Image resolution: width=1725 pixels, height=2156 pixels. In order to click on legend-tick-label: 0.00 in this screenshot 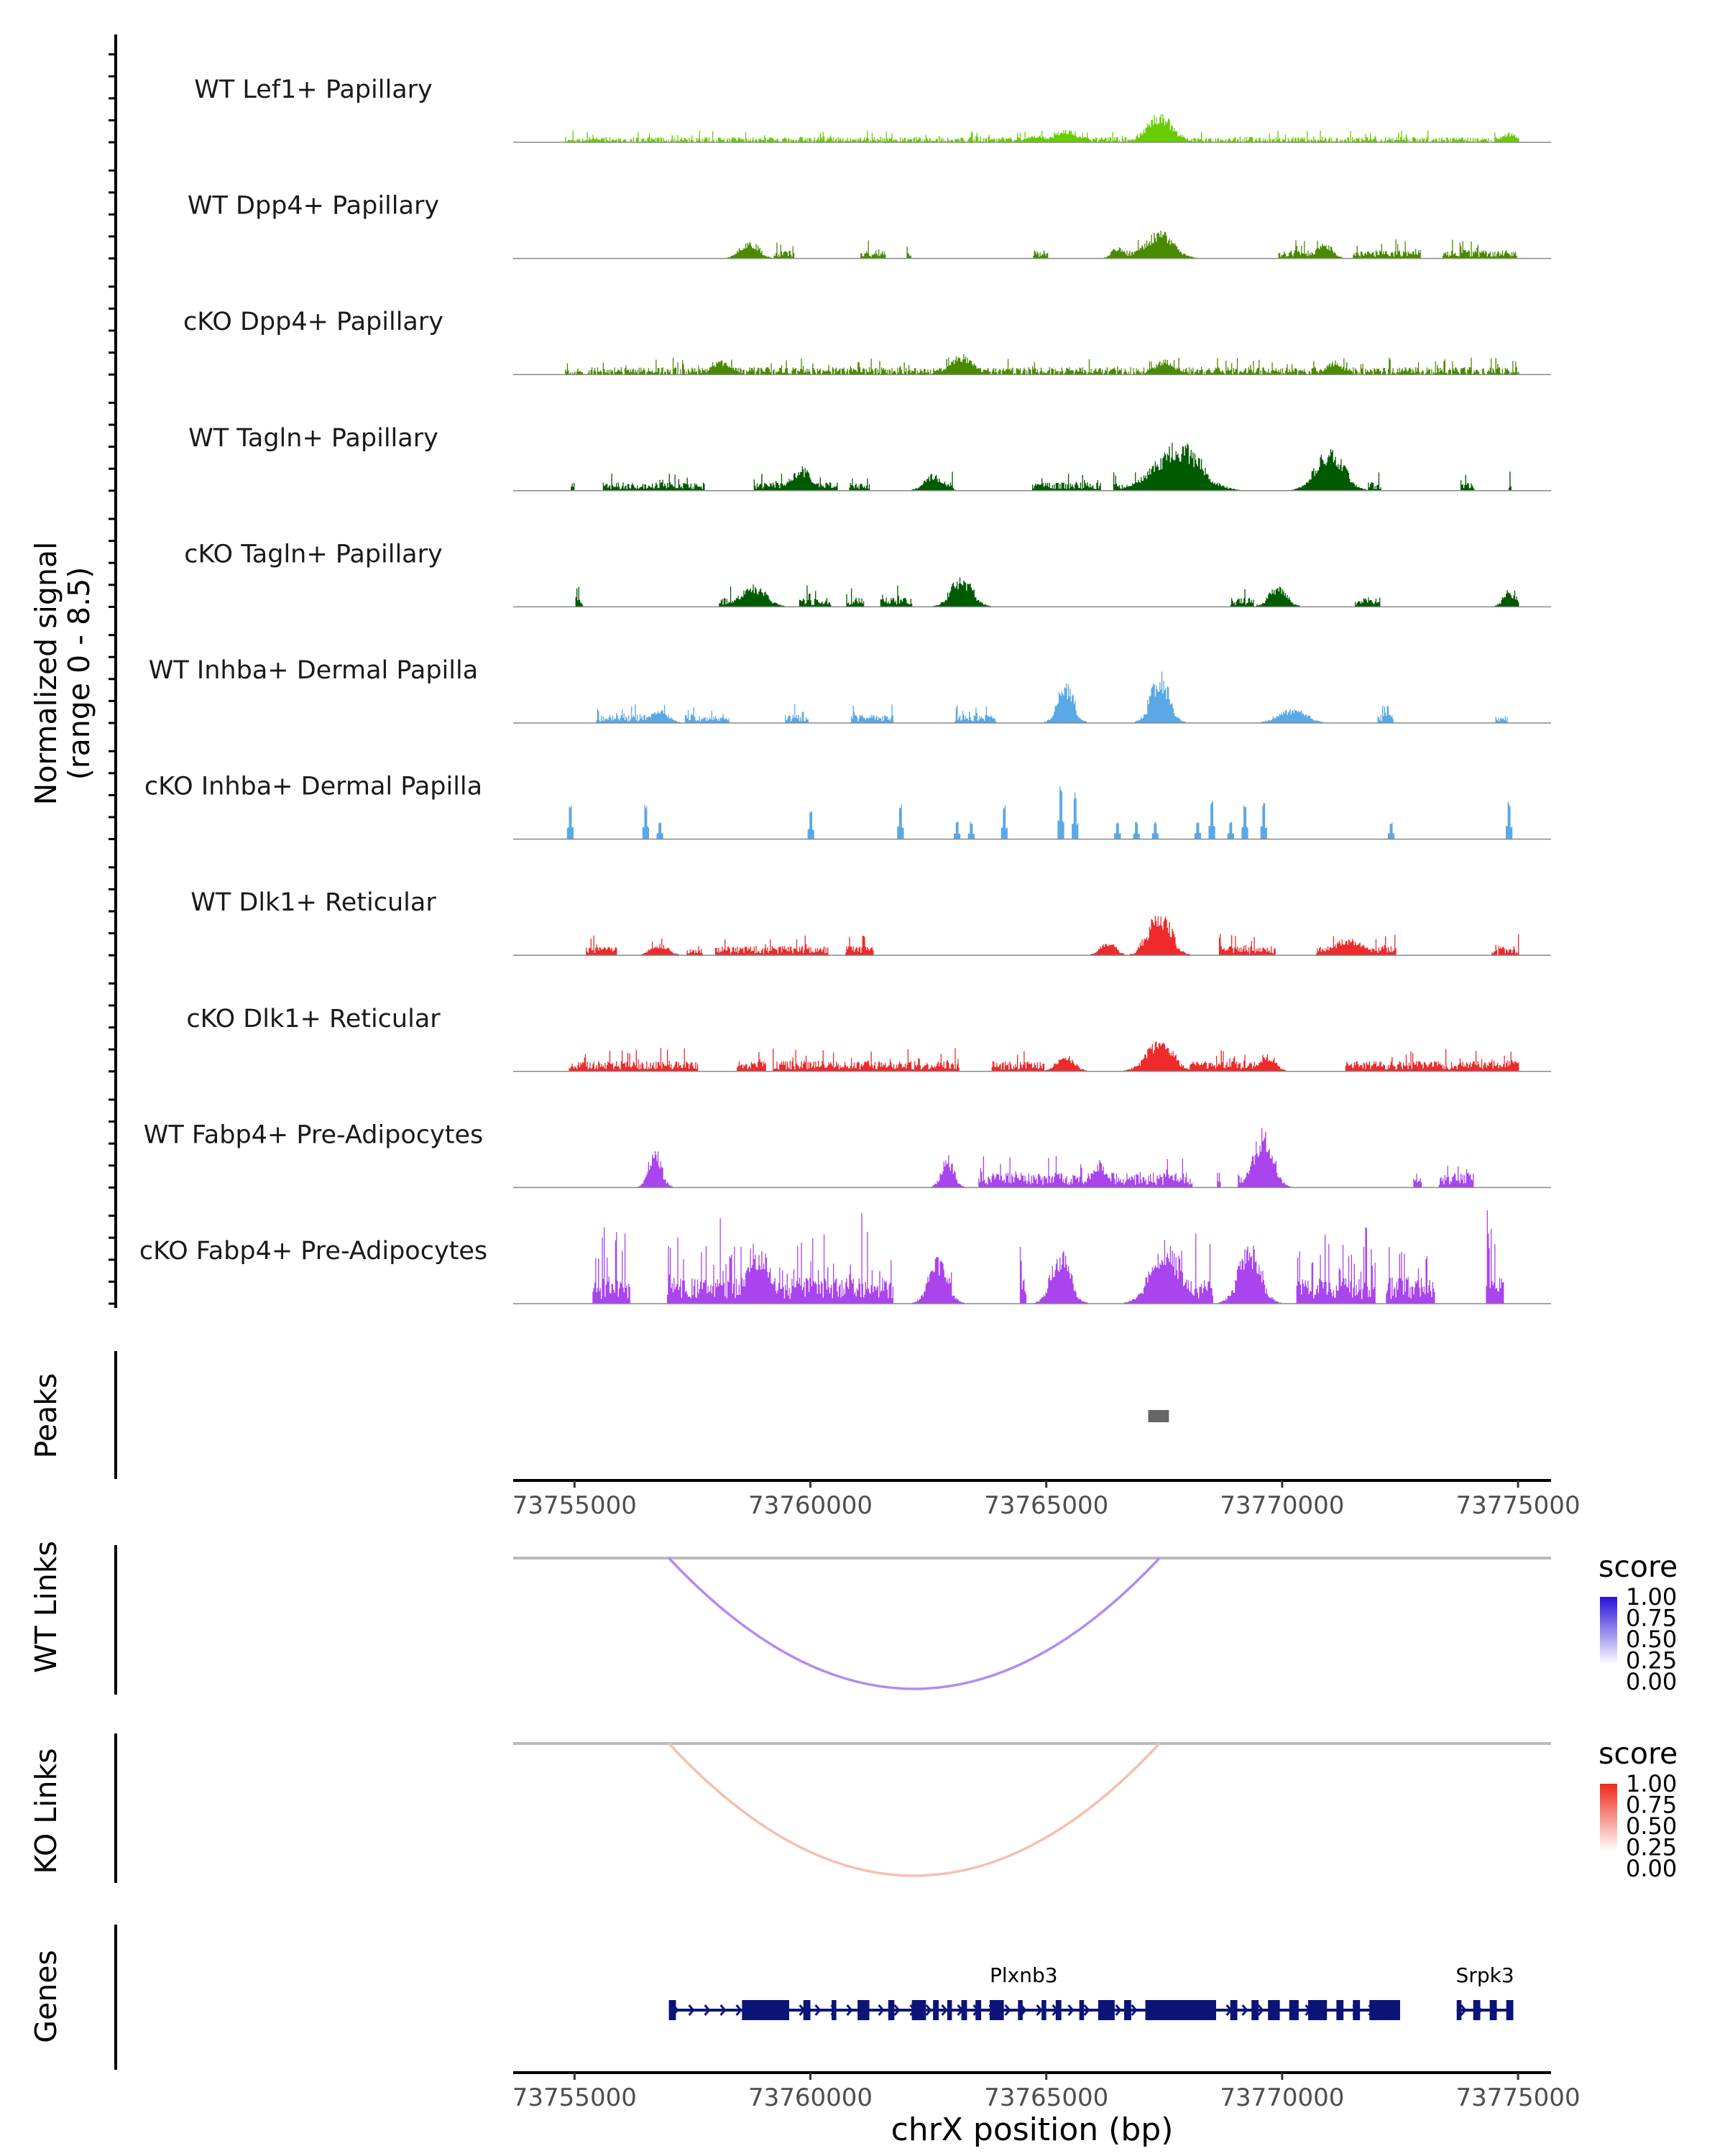, I will do `click(1651, 1681)`.